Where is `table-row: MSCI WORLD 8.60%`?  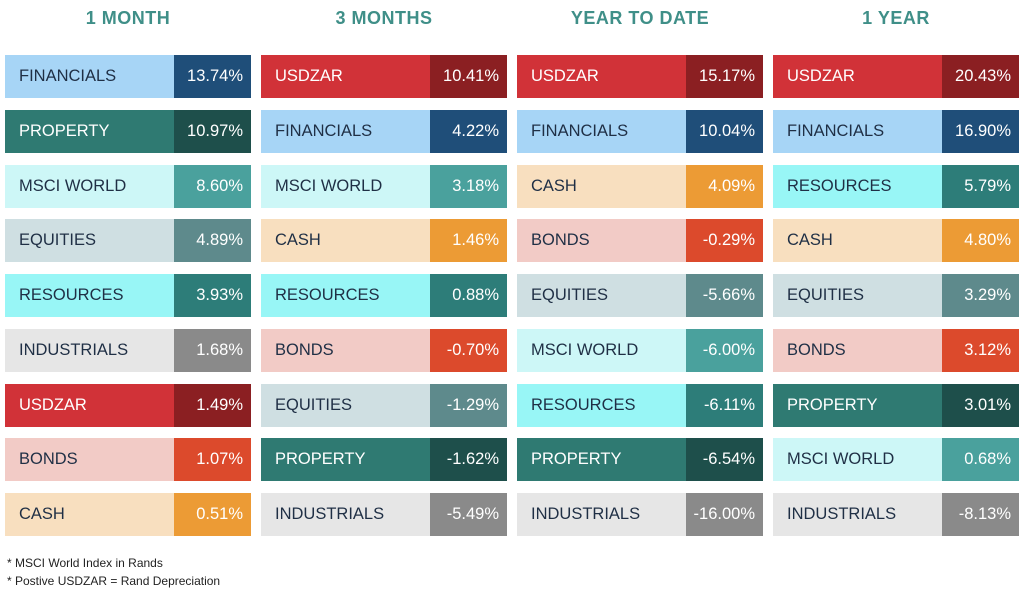 table-row: MSCI WORLD 8.60% is located at coordinates (128, 186).